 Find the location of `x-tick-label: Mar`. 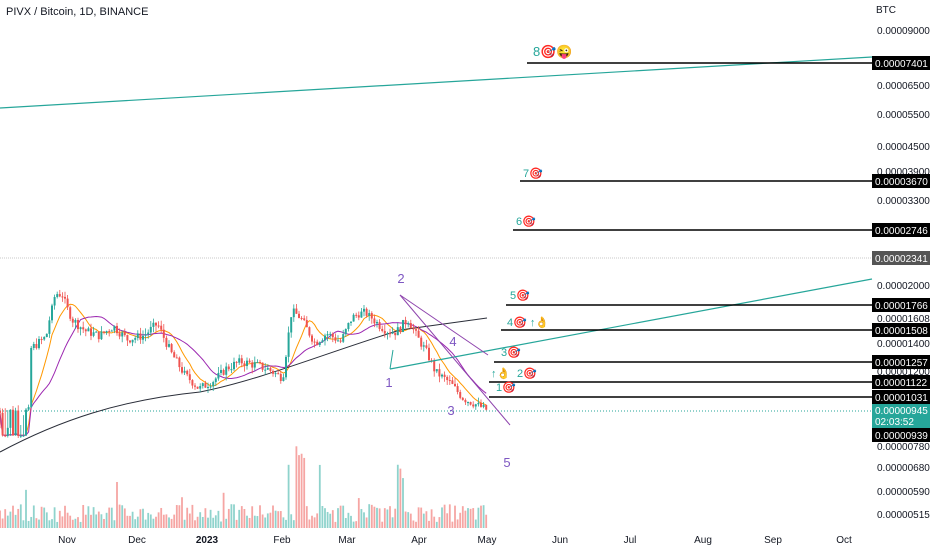

x-tick-label: Mar is located at coordinates (347, 540).